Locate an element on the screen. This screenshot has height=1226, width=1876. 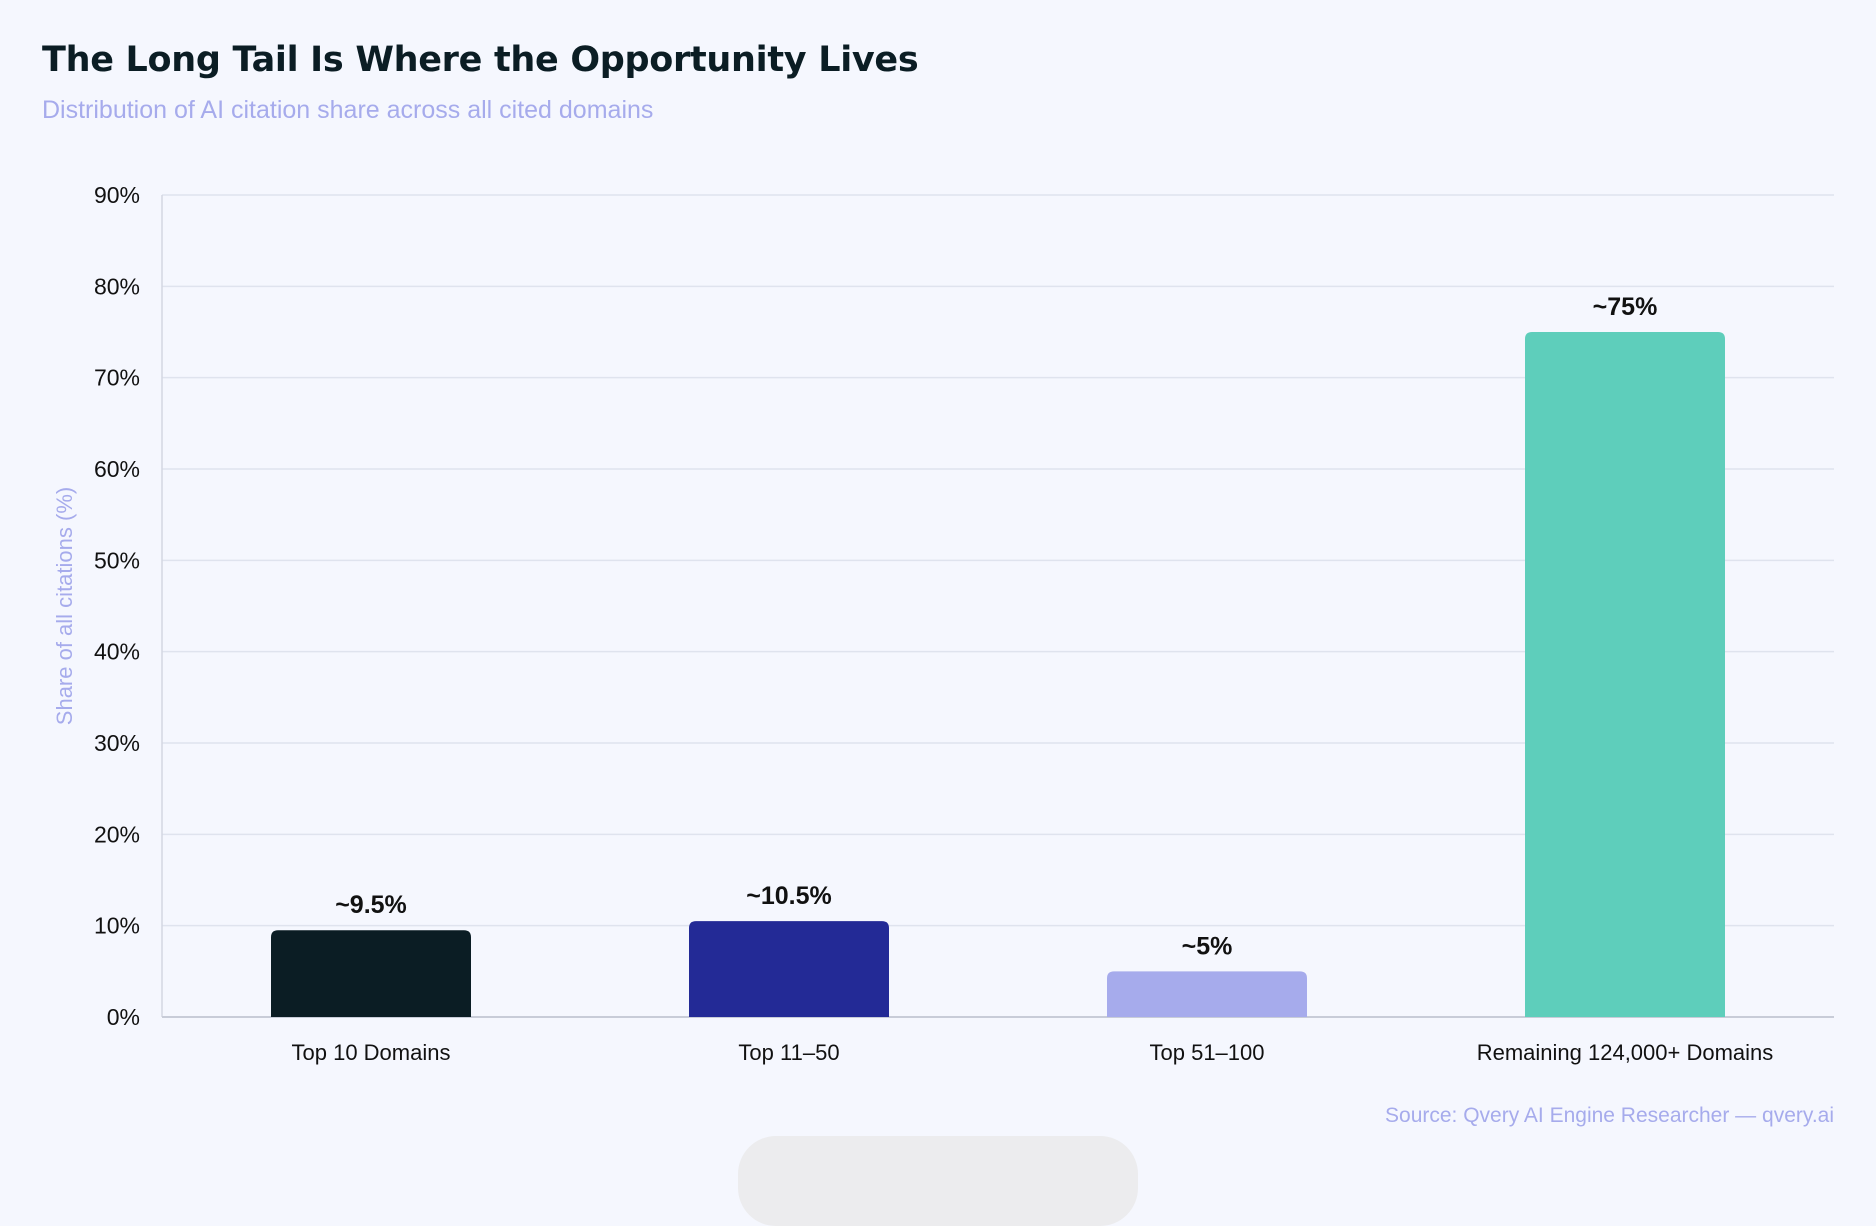
data-label: ~5% is located at coordinates (1207, 946).